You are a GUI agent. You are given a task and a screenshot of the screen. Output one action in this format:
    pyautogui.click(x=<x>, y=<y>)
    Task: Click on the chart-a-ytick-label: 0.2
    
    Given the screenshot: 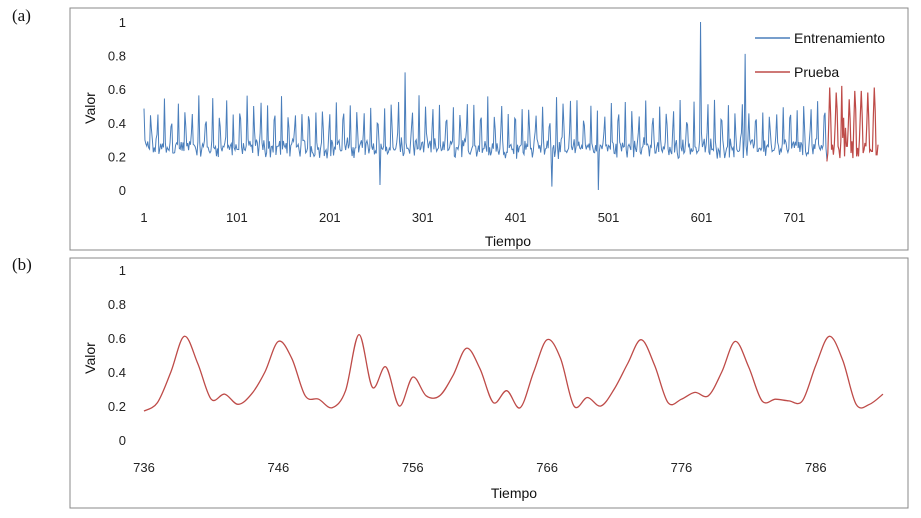 What is the action you would take?
    pyautogui.click(x=117, y=156)
    